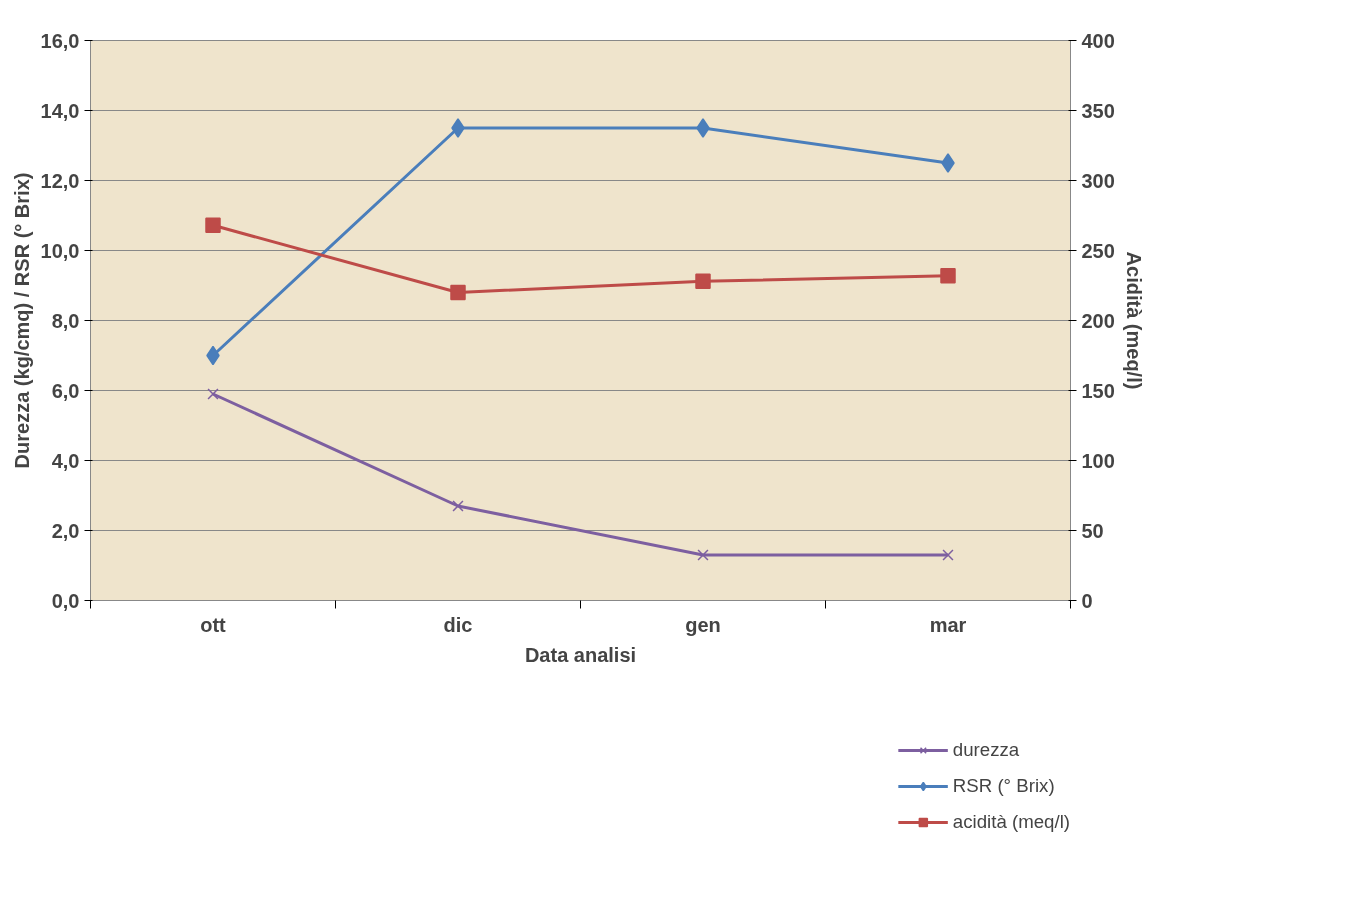 The image size is (1353, 899). Describe the element at coordinates (1003, 786) in the screenshot. I see `legend-label: RSR (° Brix)` at that location.